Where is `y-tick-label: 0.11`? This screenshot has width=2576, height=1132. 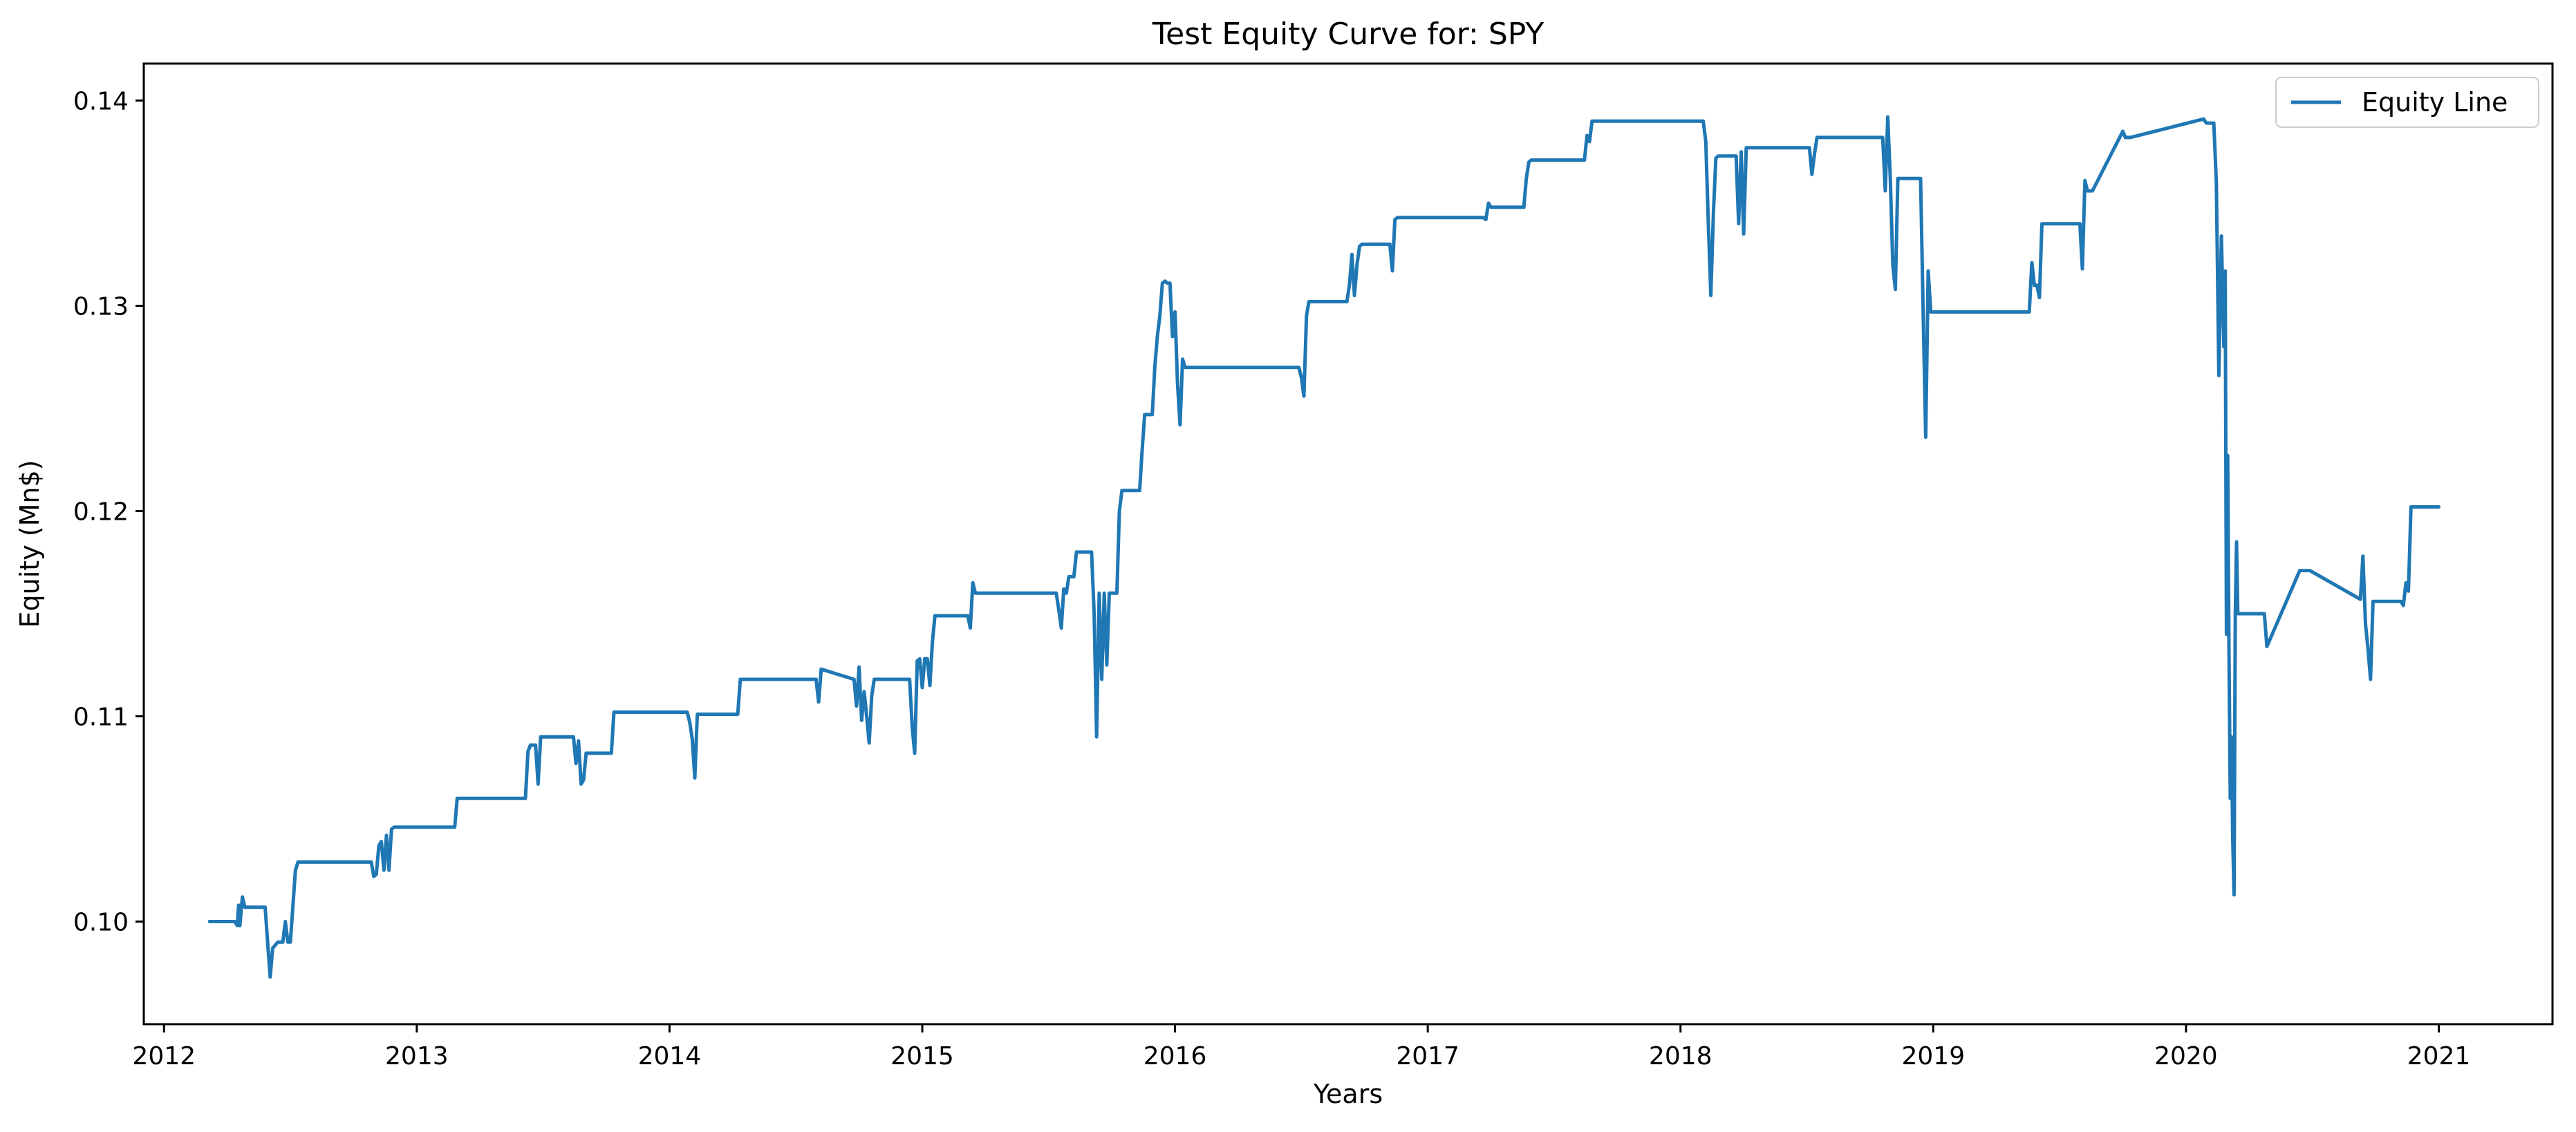
y-tick-label: 0.11 is located at coordinates (101, 717).